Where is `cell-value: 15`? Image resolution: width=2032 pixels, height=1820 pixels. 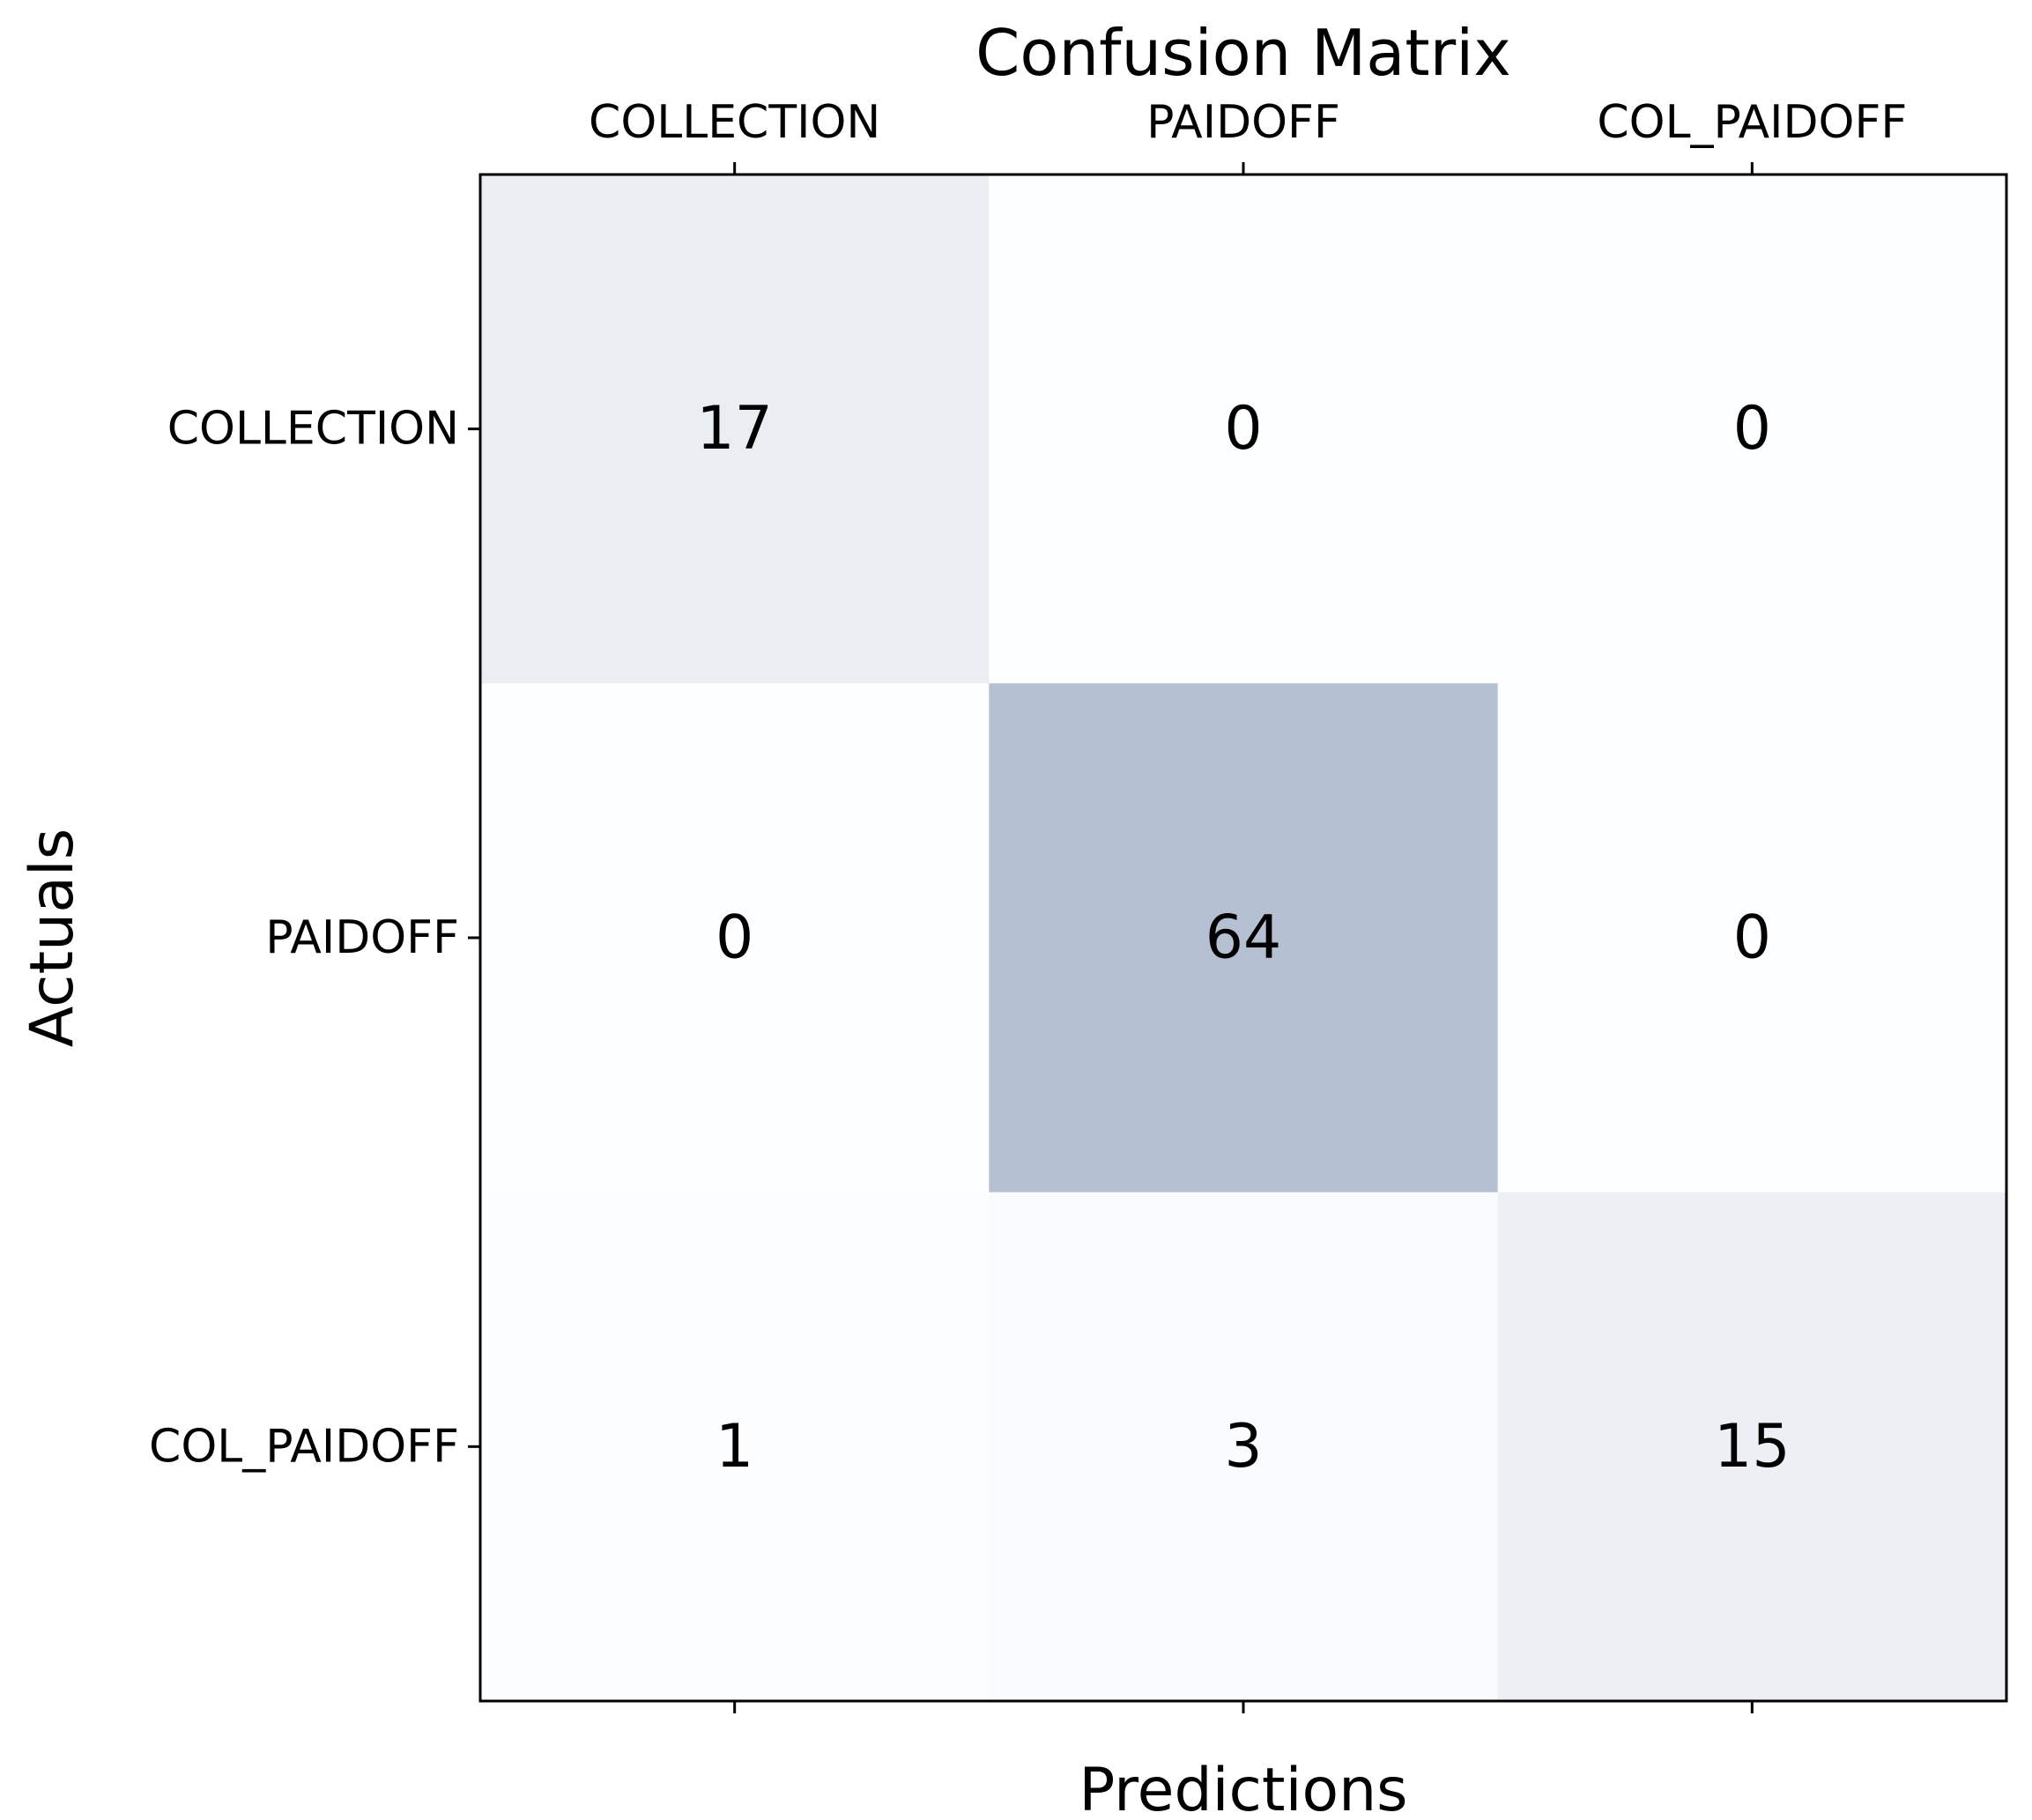
cell-value: 15 is located at coordinates (1752, 1447).